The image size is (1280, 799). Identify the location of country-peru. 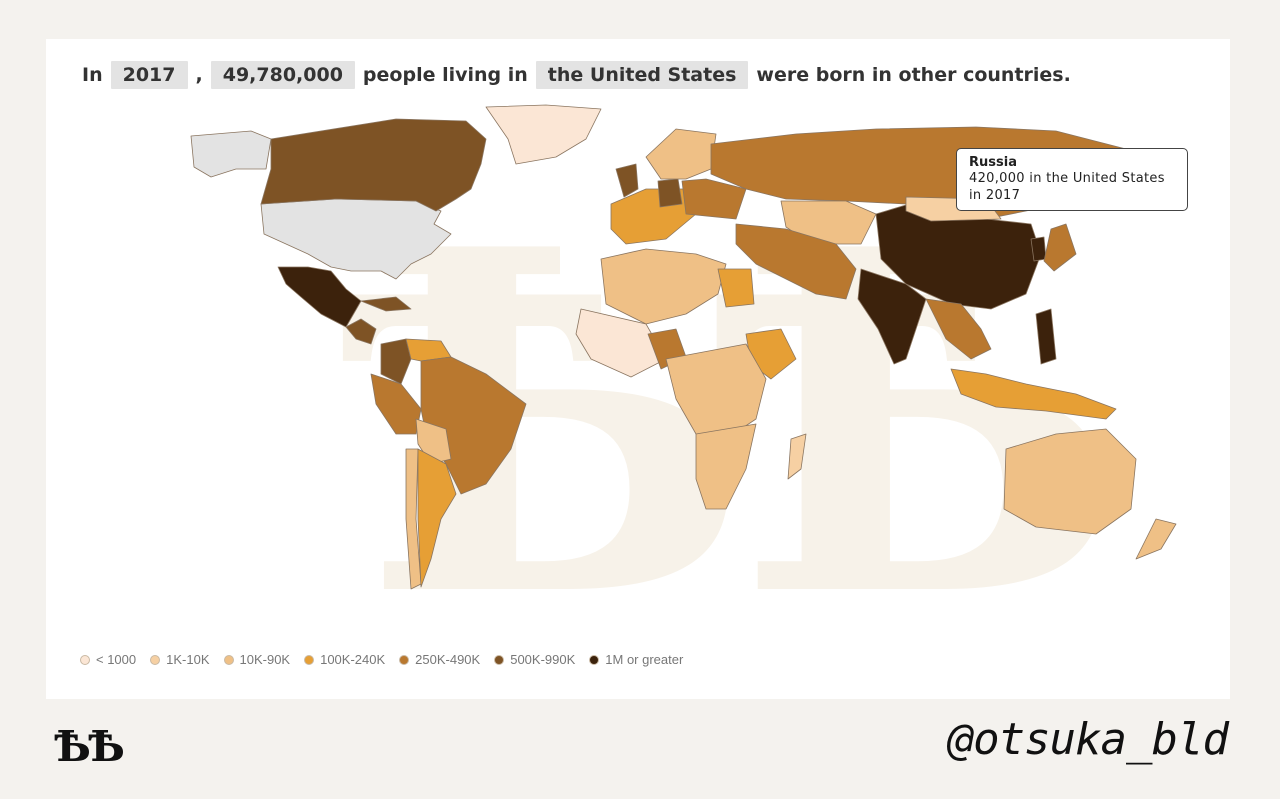
(396, 404).